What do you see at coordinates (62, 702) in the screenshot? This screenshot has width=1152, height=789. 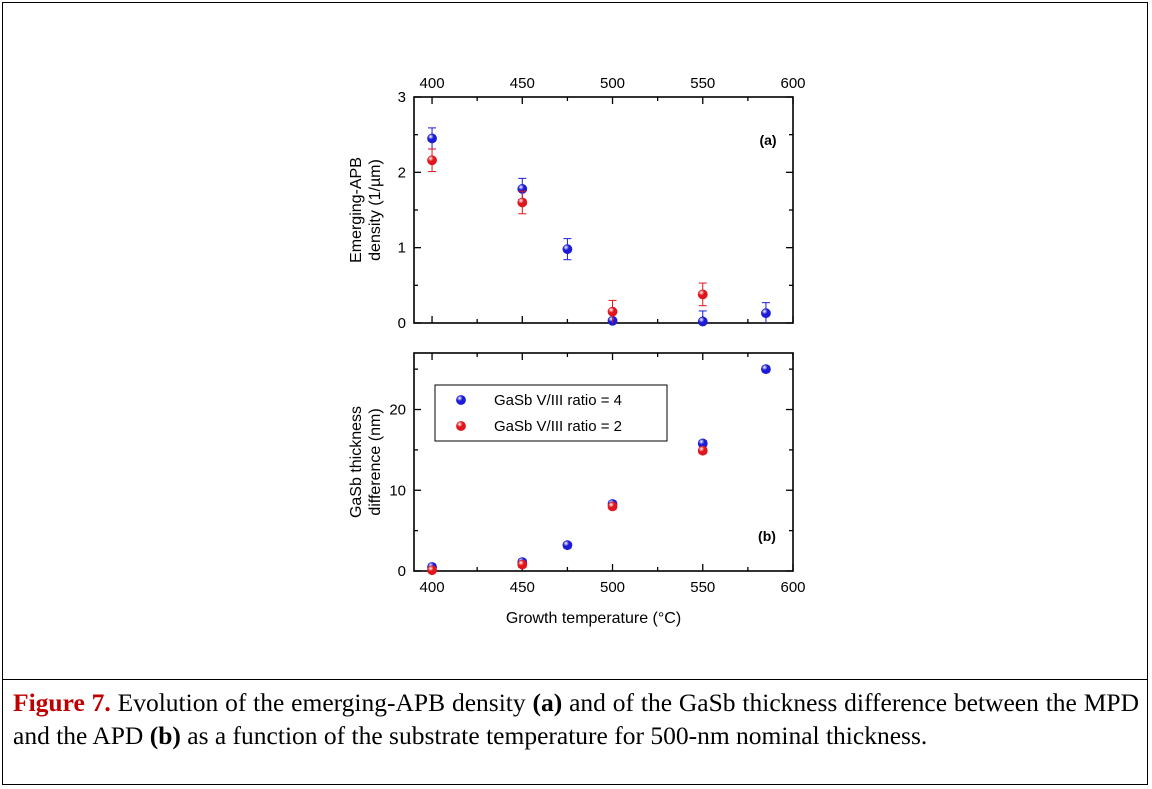 I see `caption-label: Figure 7.` at bounding box center [62, 702].